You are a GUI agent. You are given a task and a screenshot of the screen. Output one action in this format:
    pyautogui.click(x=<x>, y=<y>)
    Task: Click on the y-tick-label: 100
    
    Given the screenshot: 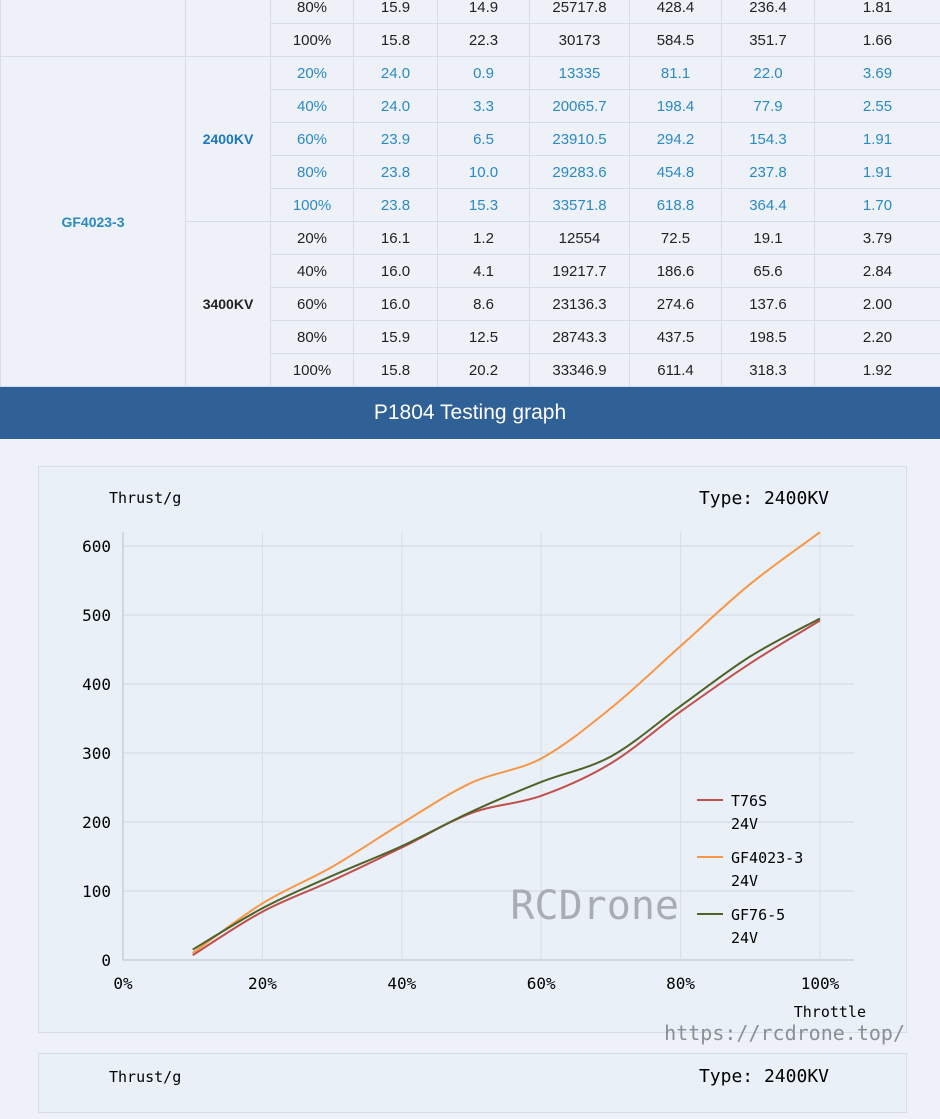 What is the action you would take?
    pyautogui.click(x=96, y=891)
    